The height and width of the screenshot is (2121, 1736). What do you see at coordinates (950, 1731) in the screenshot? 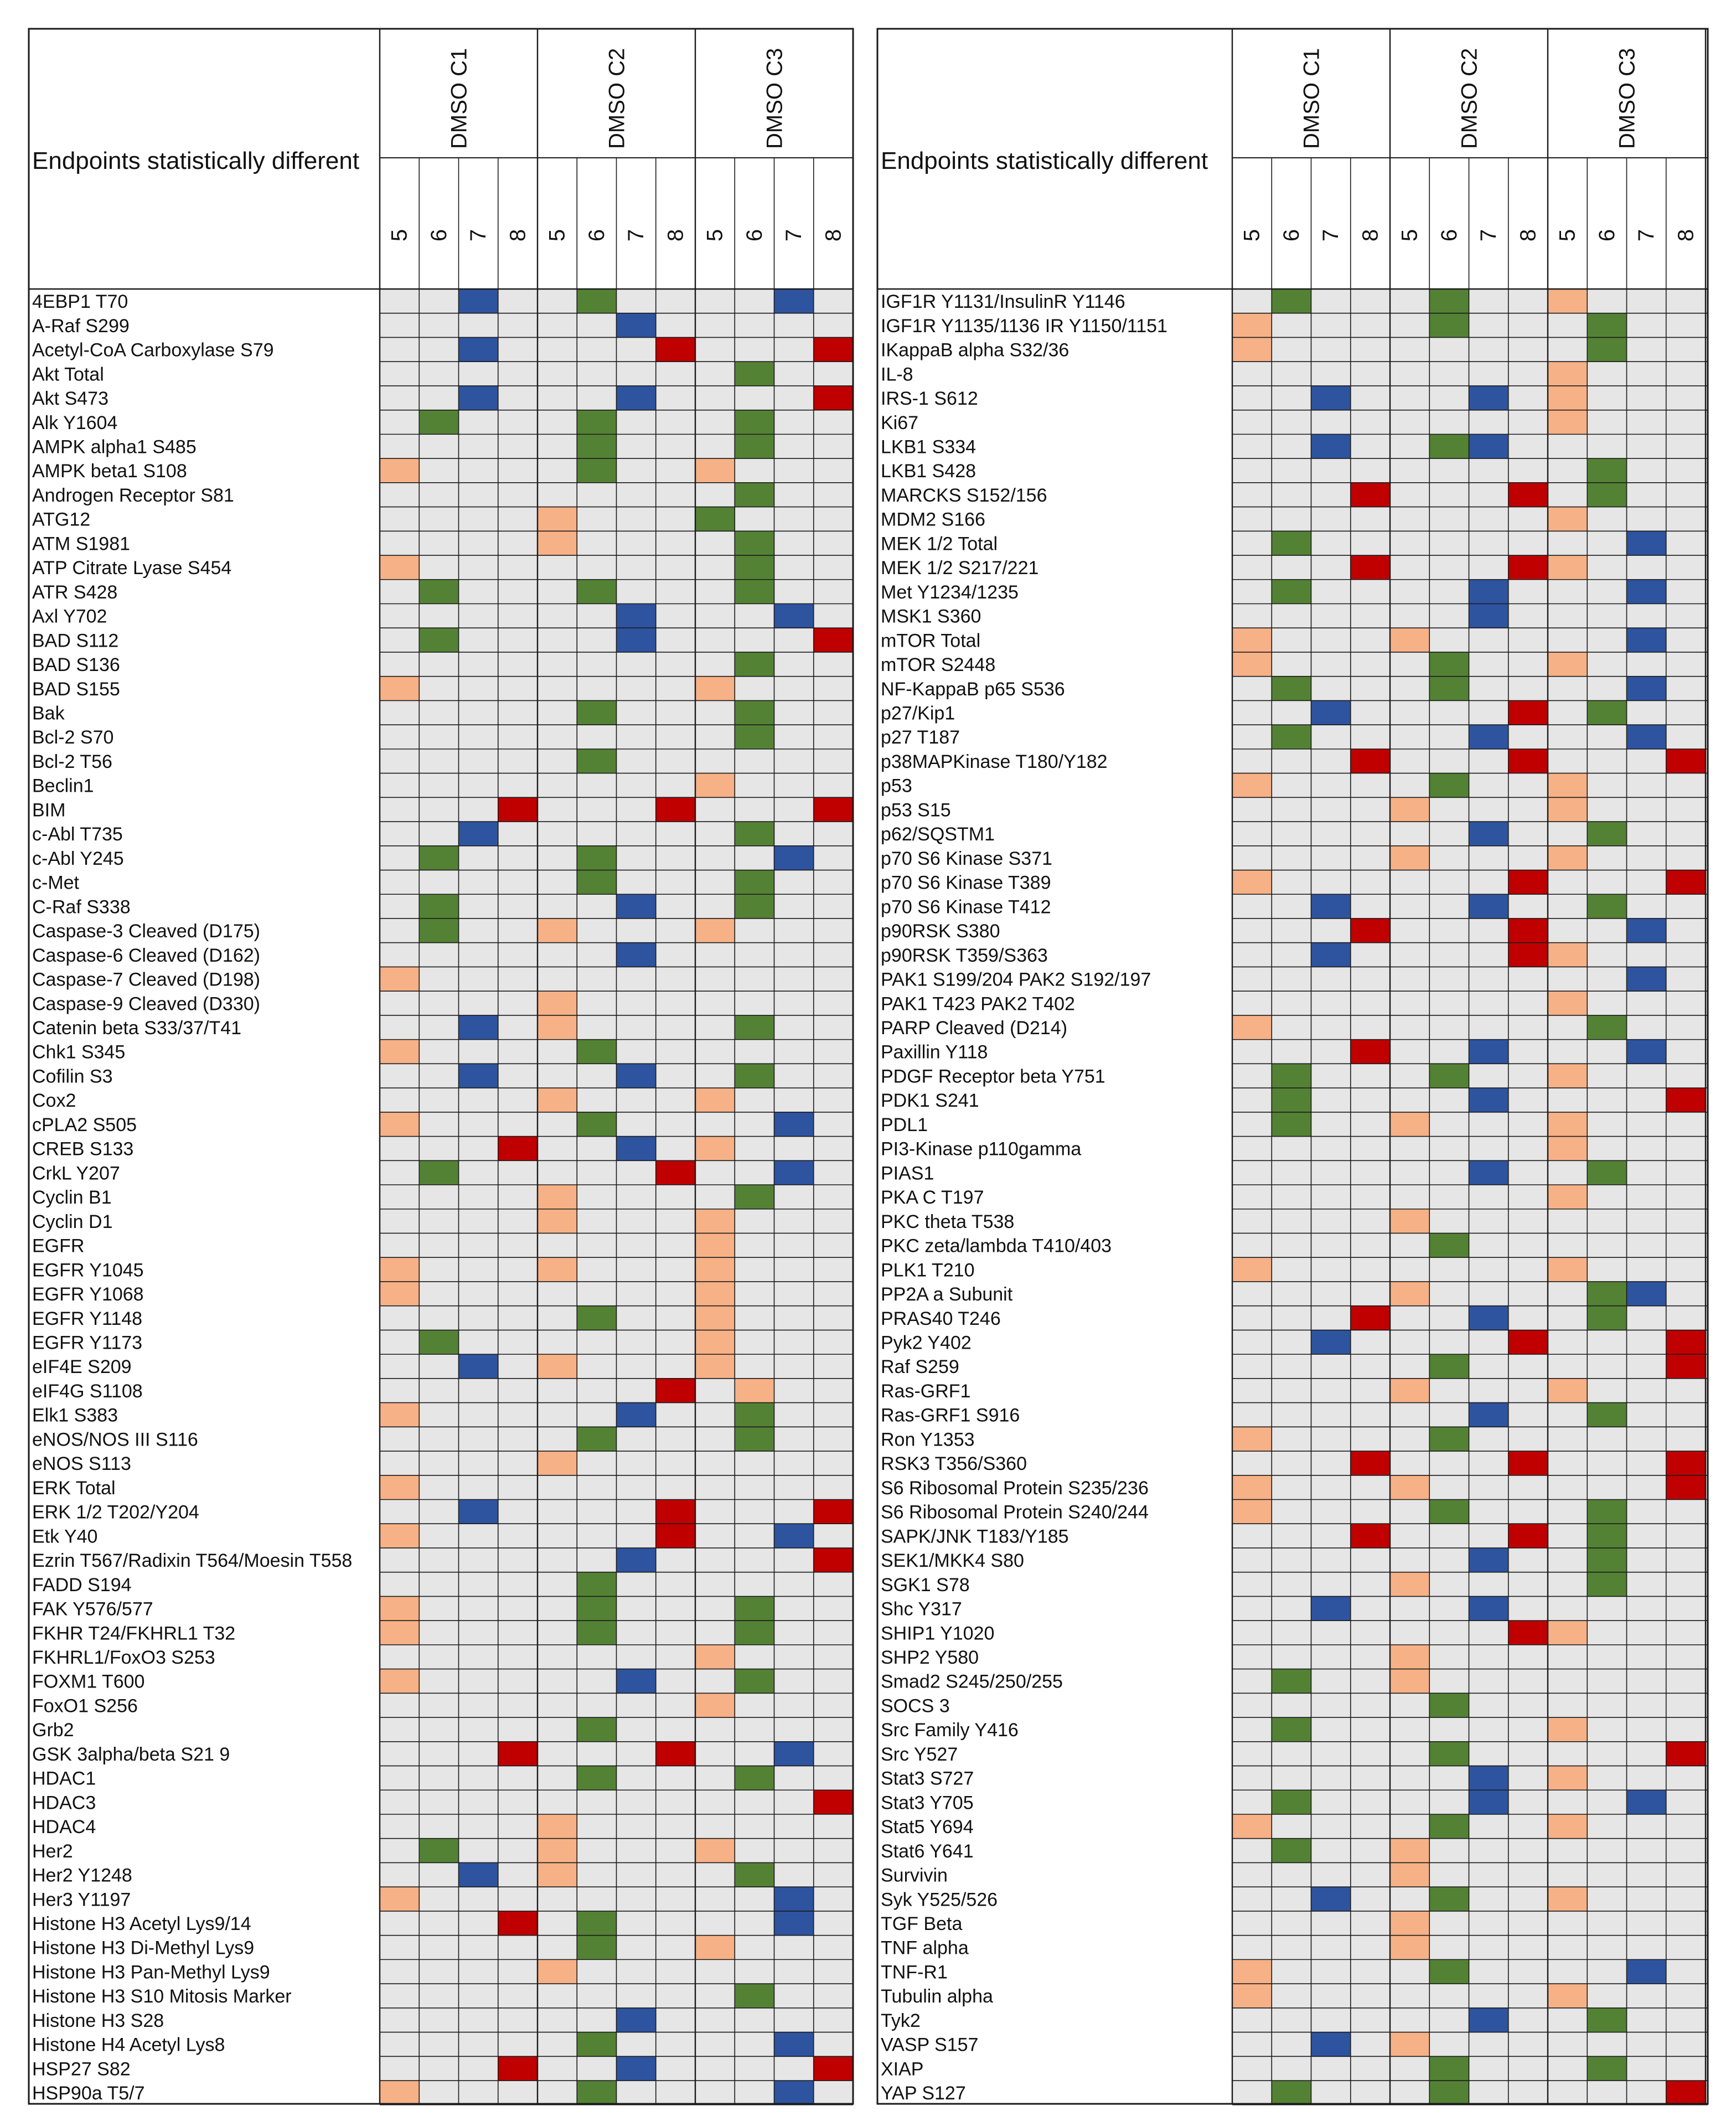
I see `row-label: Src Family Y416` at bounding box center [950, 1731].